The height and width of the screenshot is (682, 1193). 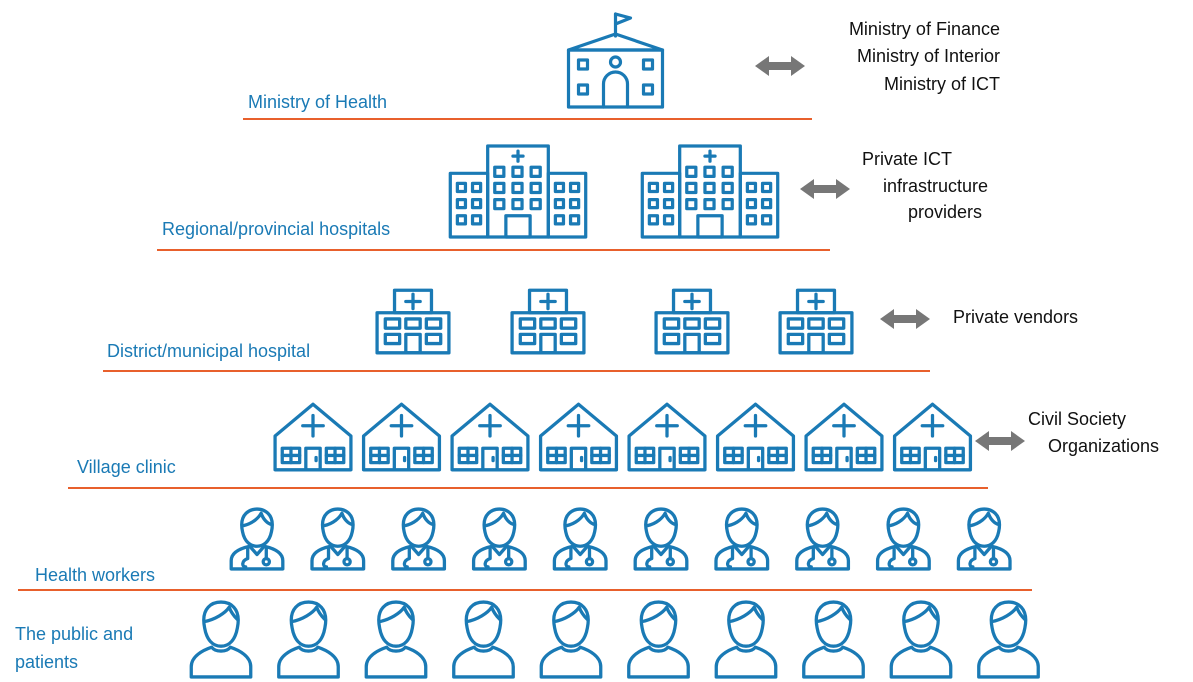 I want to click on partner-label: Ministry of Interior, so click(x=928, y=56).